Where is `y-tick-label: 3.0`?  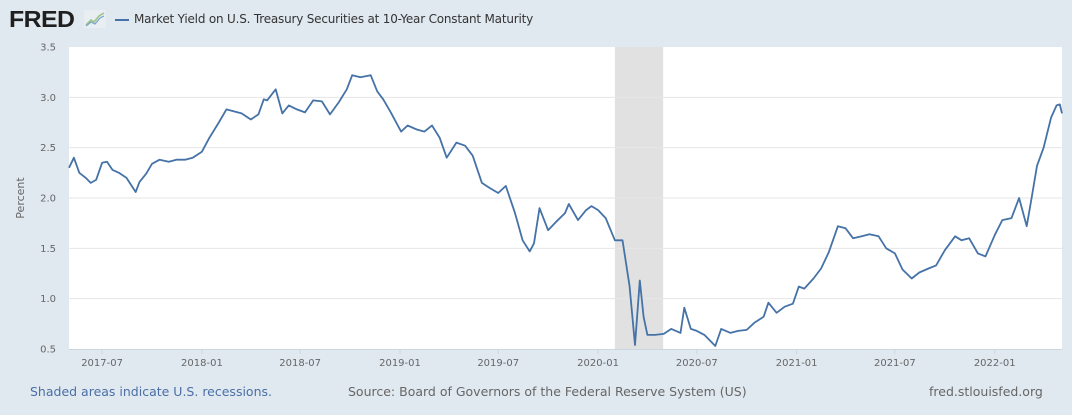
y-tick-label: 3.0 is located at coordinates (48, 98).